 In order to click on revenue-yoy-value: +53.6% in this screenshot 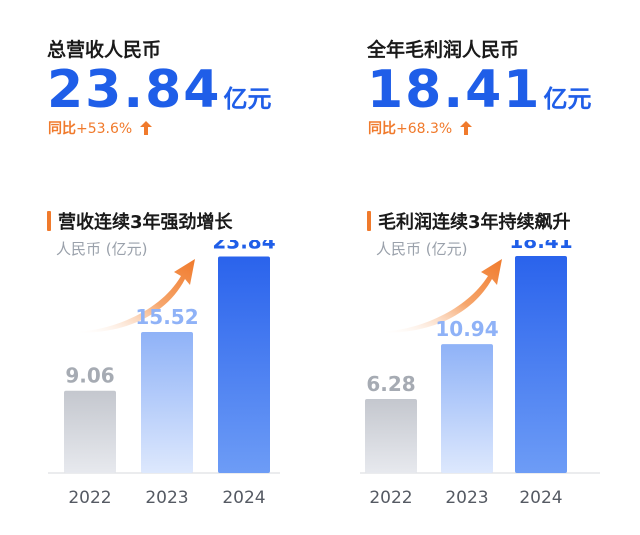, I will do `click(104, 129)`.